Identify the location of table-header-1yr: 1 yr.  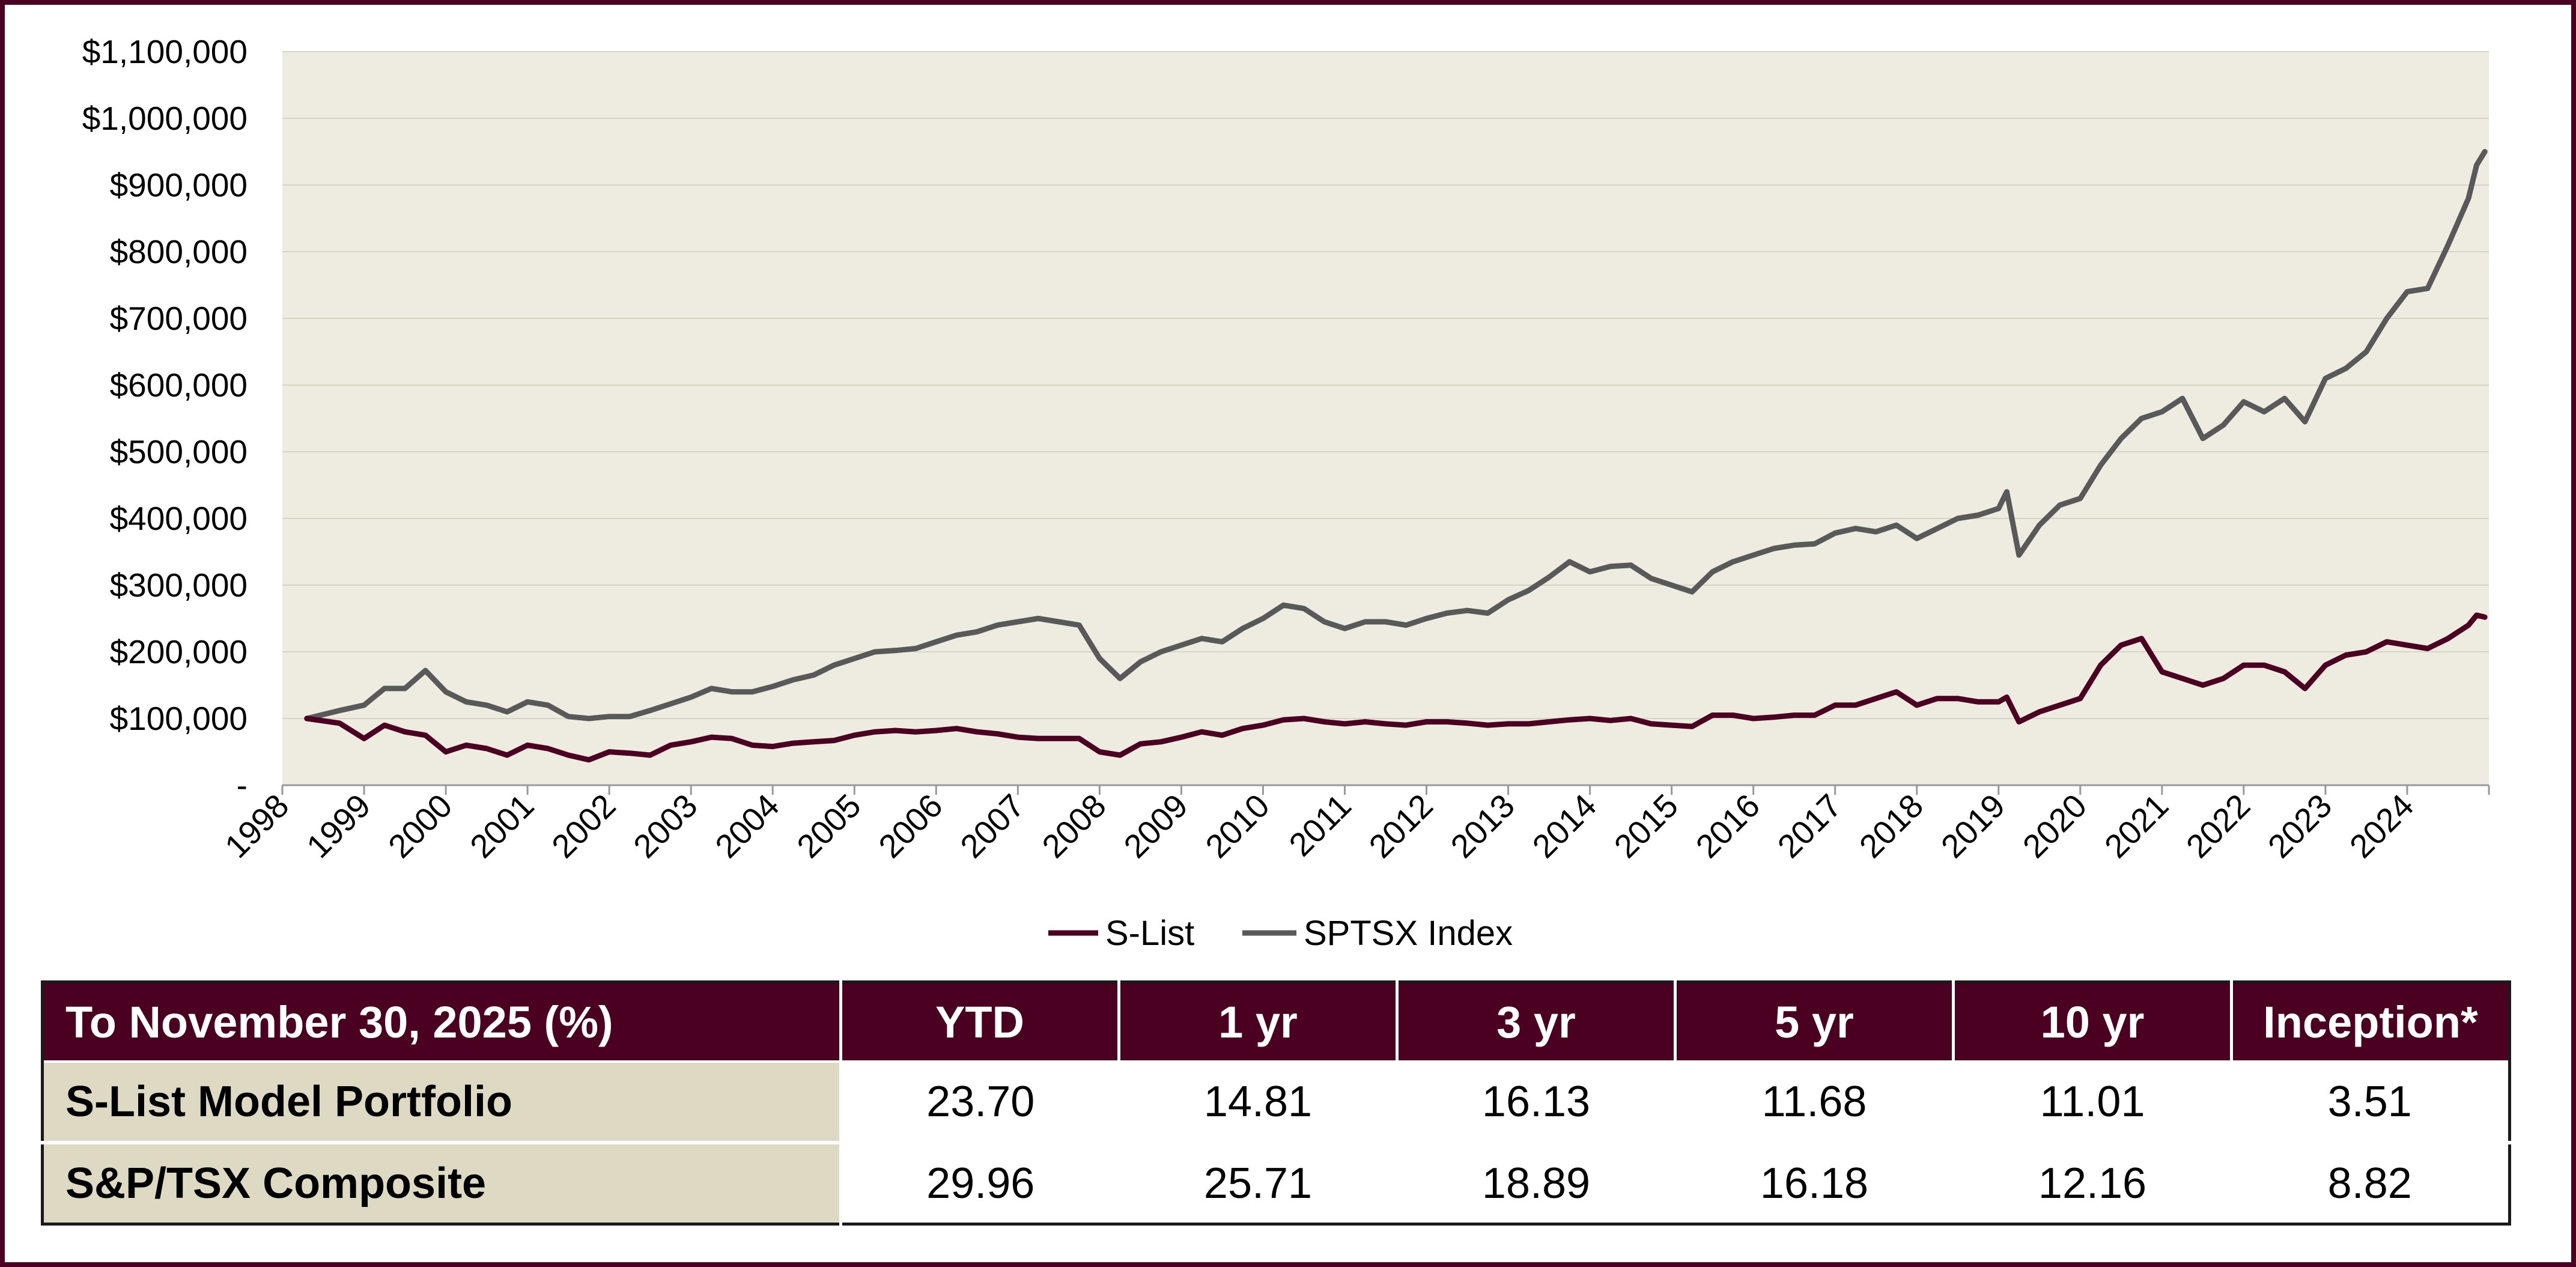
(1257, 1022).